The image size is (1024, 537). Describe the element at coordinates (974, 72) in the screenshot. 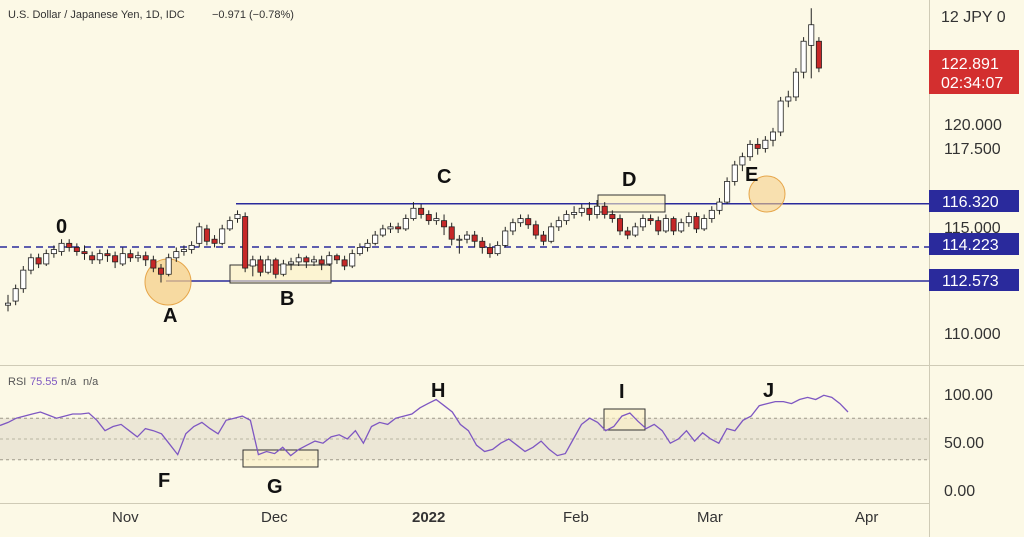

I see `current-price-badge` at that location.